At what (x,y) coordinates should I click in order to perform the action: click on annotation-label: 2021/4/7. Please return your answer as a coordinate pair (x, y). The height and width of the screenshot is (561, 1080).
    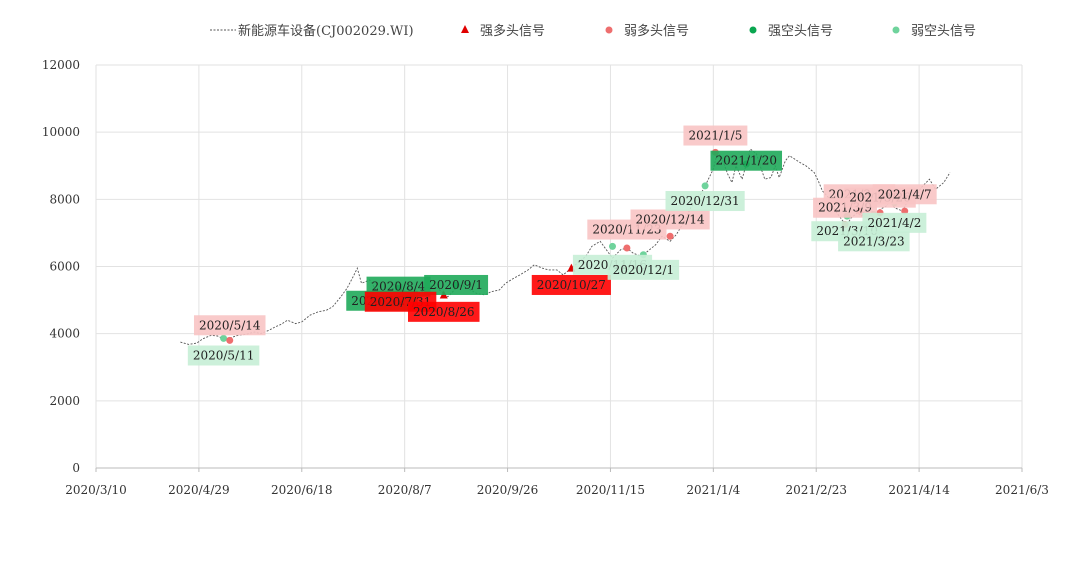
    Looking at the image, I should click on (904, 194).